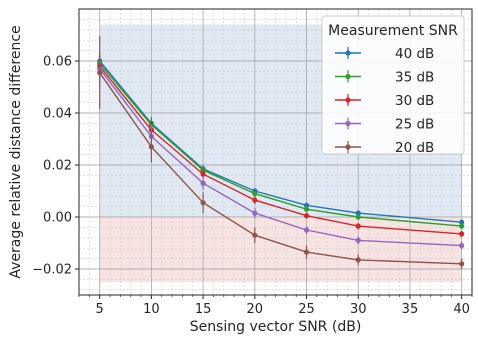 The width and height of the screenshot is (478, 340). I want to click on x-tick-label: 20, so click(255, 309).